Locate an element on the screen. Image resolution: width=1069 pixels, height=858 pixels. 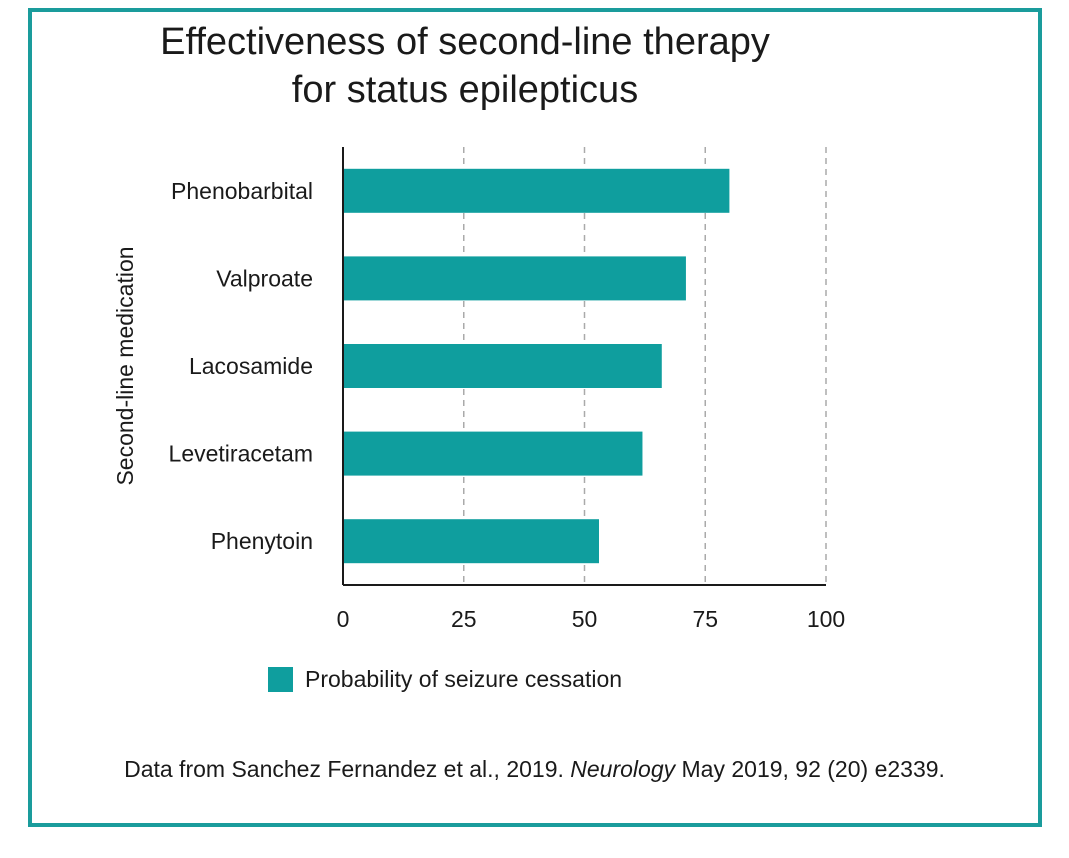
legend: Probability of seizure cessation is located at coordinates (445, 679).